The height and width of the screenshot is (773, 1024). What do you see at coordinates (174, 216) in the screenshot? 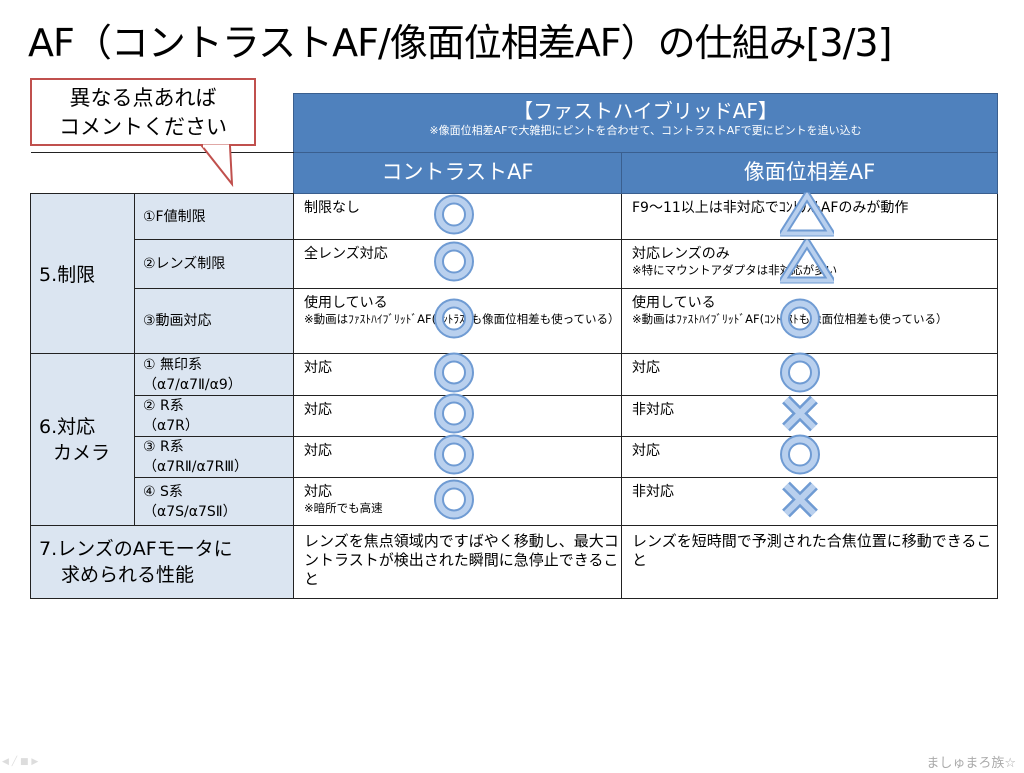
I see `row-label-text: ①F値制限` at bounding box center [174, 216].